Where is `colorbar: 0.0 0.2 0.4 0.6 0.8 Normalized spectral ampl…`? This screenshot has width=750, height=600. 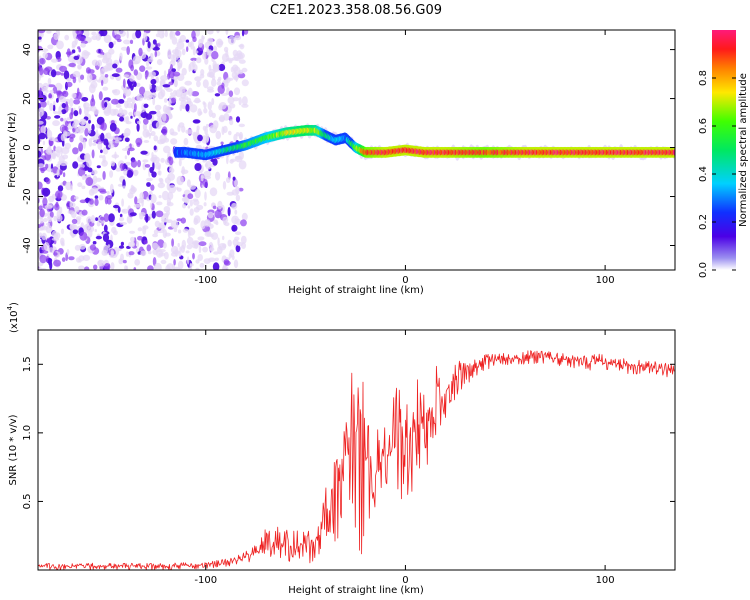
colorbar: 0.0 0.2 0.4 0.6 0.8 Normalized spectral ampl… is located at coordinates (723, 154).